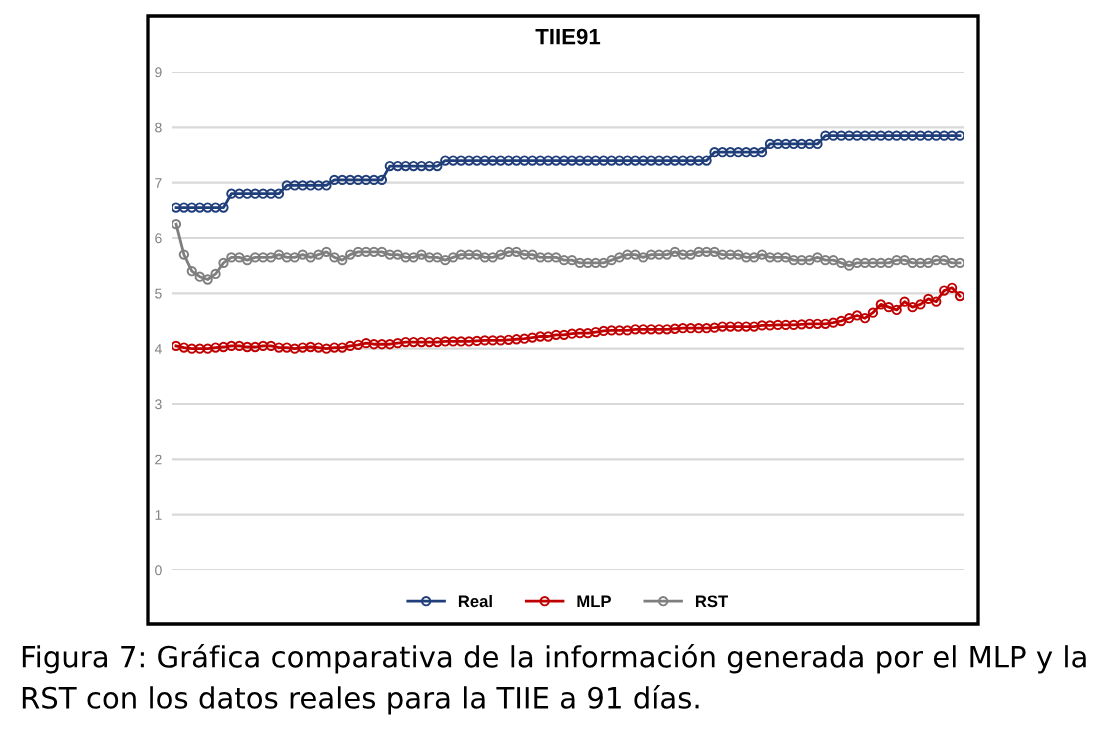  What do you see at coordinates (712, 601) in the screenshot?
I see `legend-label: RST` at bounding box center [712, 601].